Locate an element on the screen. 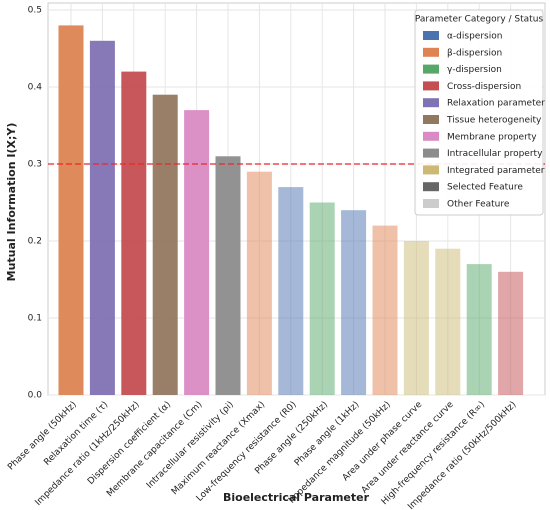 Image resolution: width=550 pixels, height=510 pixels. legend-label: Other Feature is located at coordinates (478, 205).